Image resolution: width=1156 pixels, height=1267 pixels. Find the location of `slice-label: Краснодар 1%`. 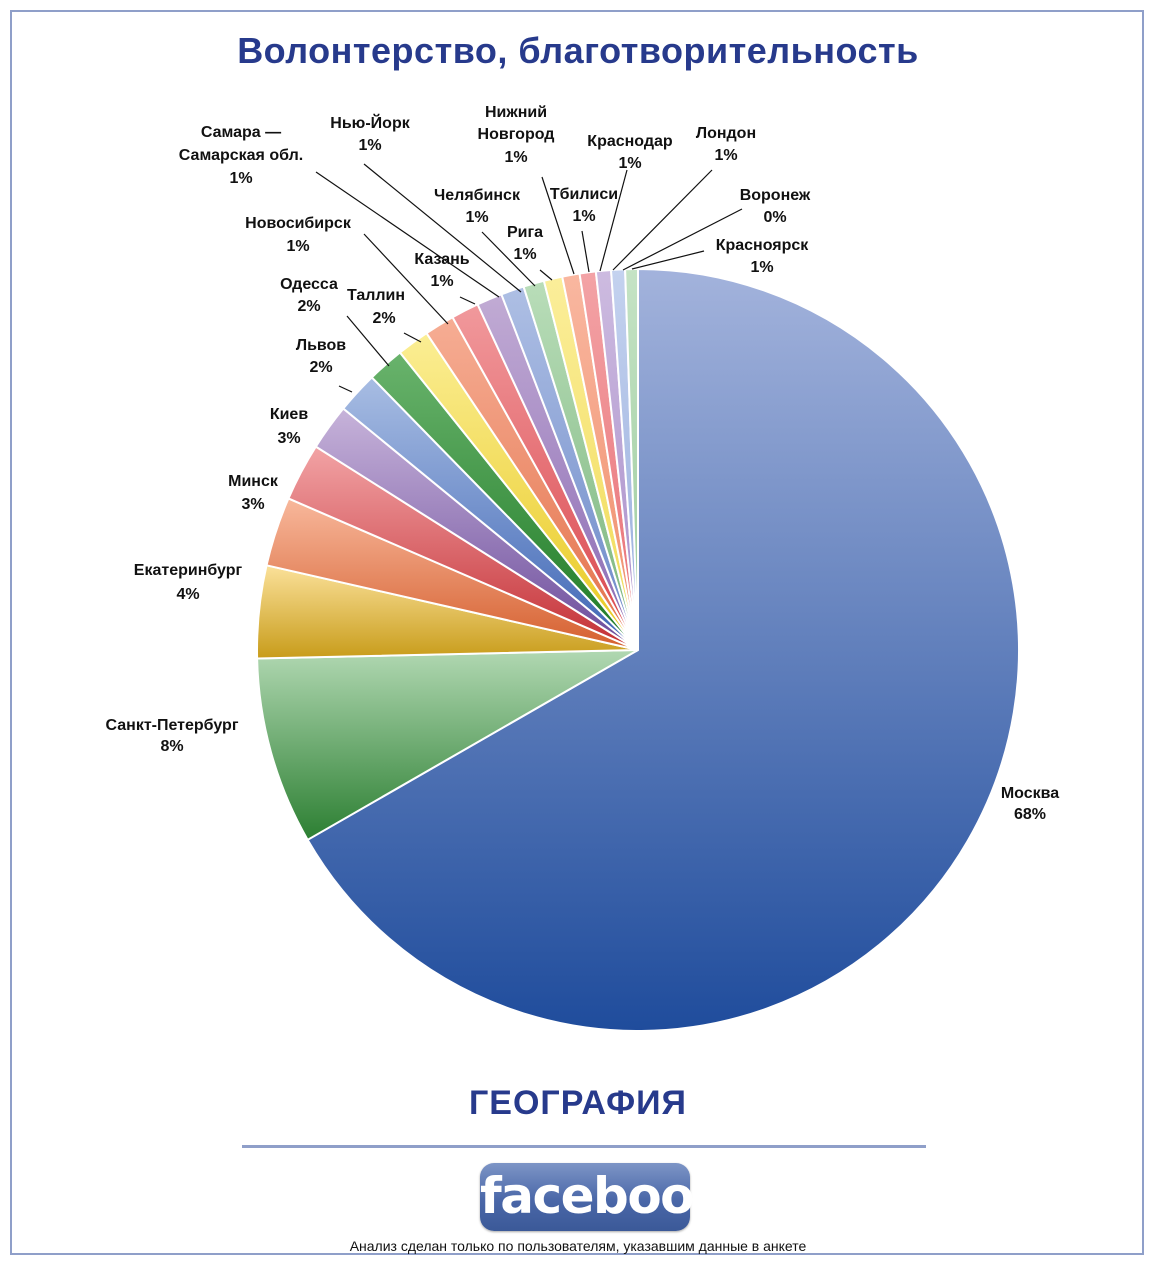

slice-label: Краснодар 1% is located at coordinates (630, 152).